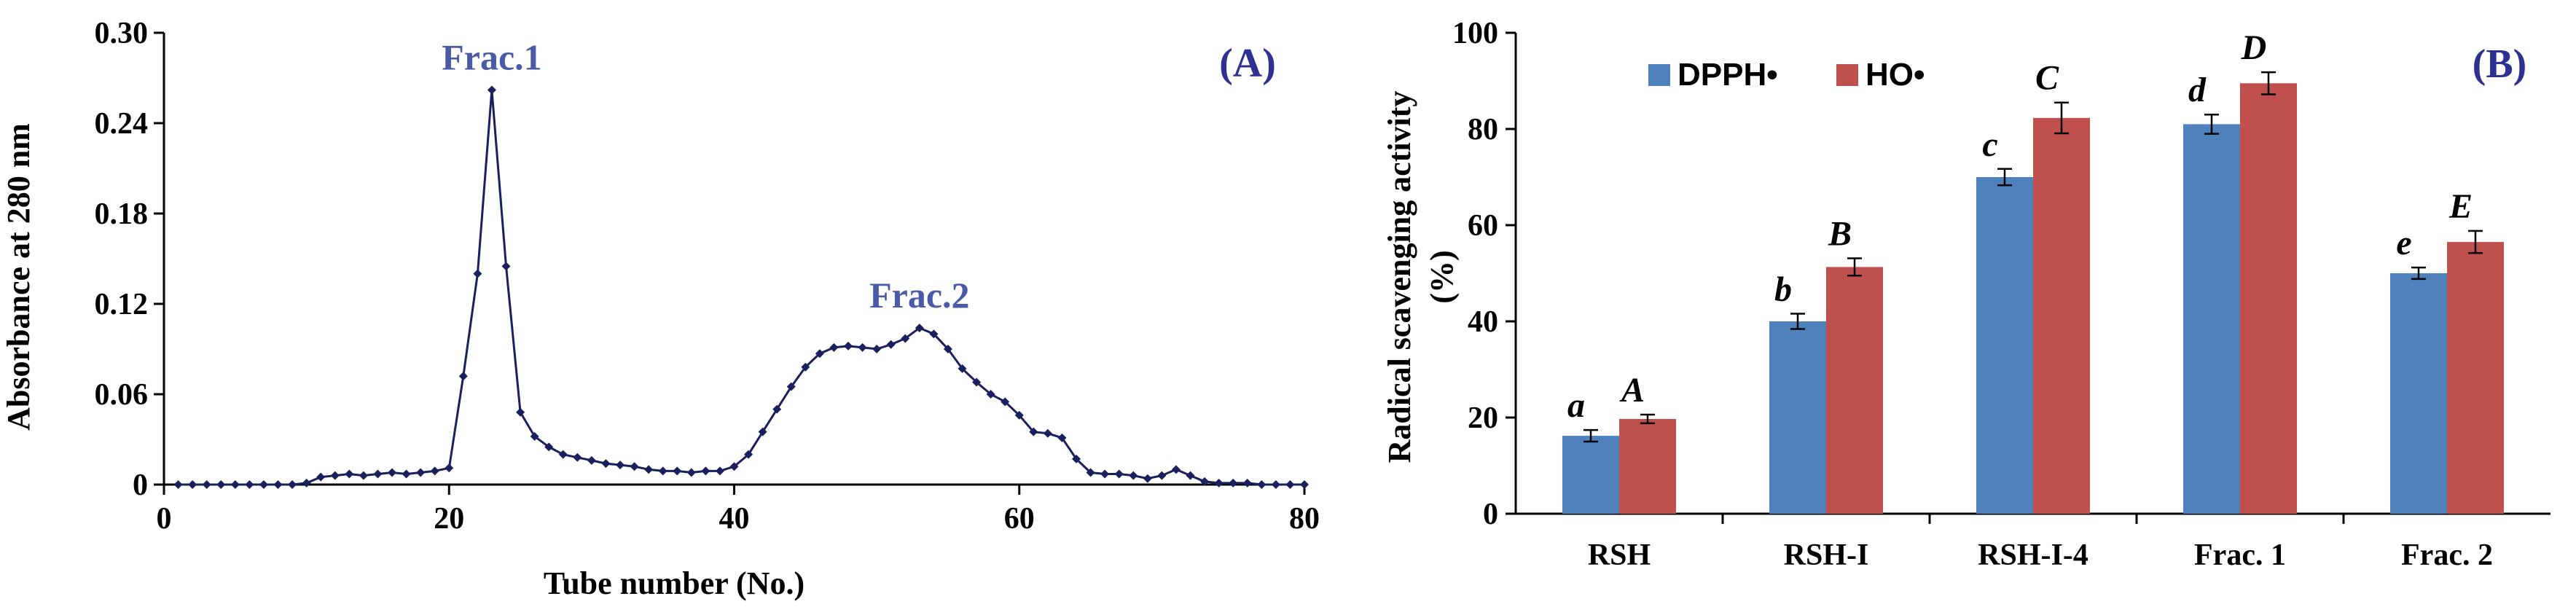  I want to click on annotation-label: Frac.2, so click(919, 295).